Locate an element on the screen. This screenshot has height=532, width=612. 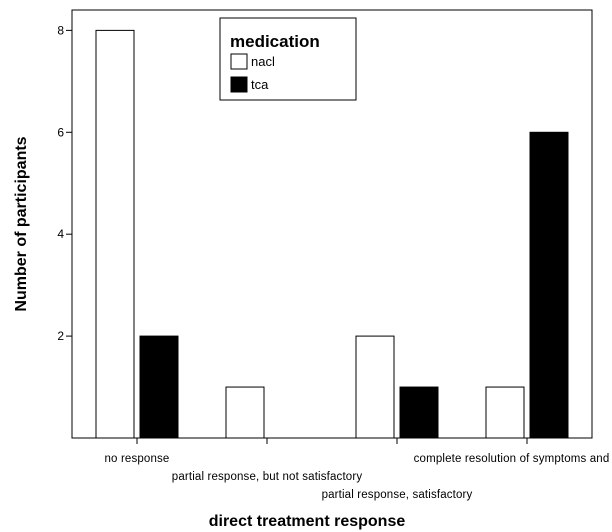
y-axis-title: Number of participants is located at coordinates (21, 223).